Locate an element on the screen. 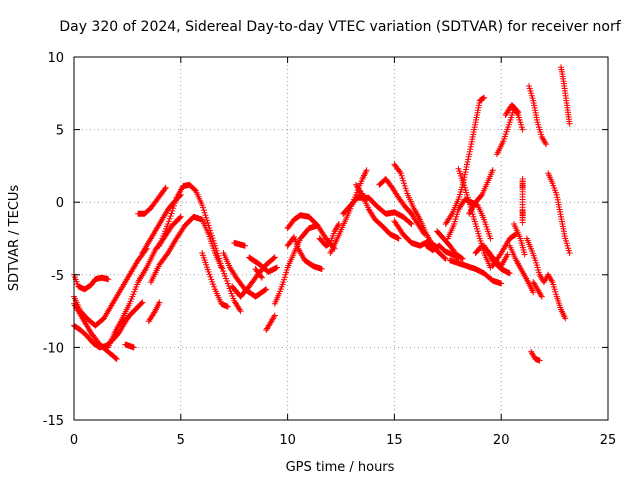 Image resolution: width=640 pixels, height=480 pixels. x-axis-label: GPS time / hours is located at coordinates (340, 467).